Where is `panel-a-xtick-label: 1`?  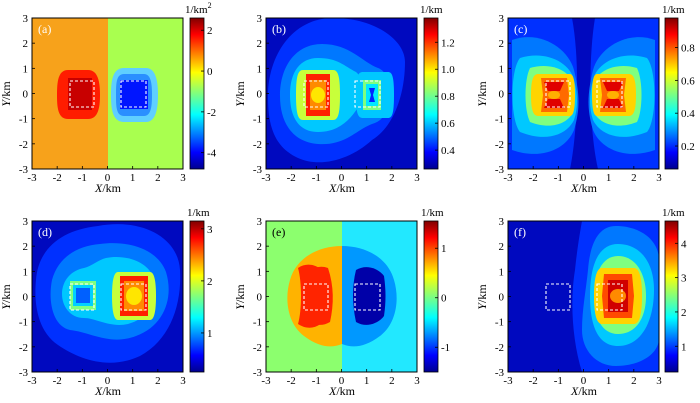 panel-a-xtick-label: 1 is located at coordinates (133, 178).